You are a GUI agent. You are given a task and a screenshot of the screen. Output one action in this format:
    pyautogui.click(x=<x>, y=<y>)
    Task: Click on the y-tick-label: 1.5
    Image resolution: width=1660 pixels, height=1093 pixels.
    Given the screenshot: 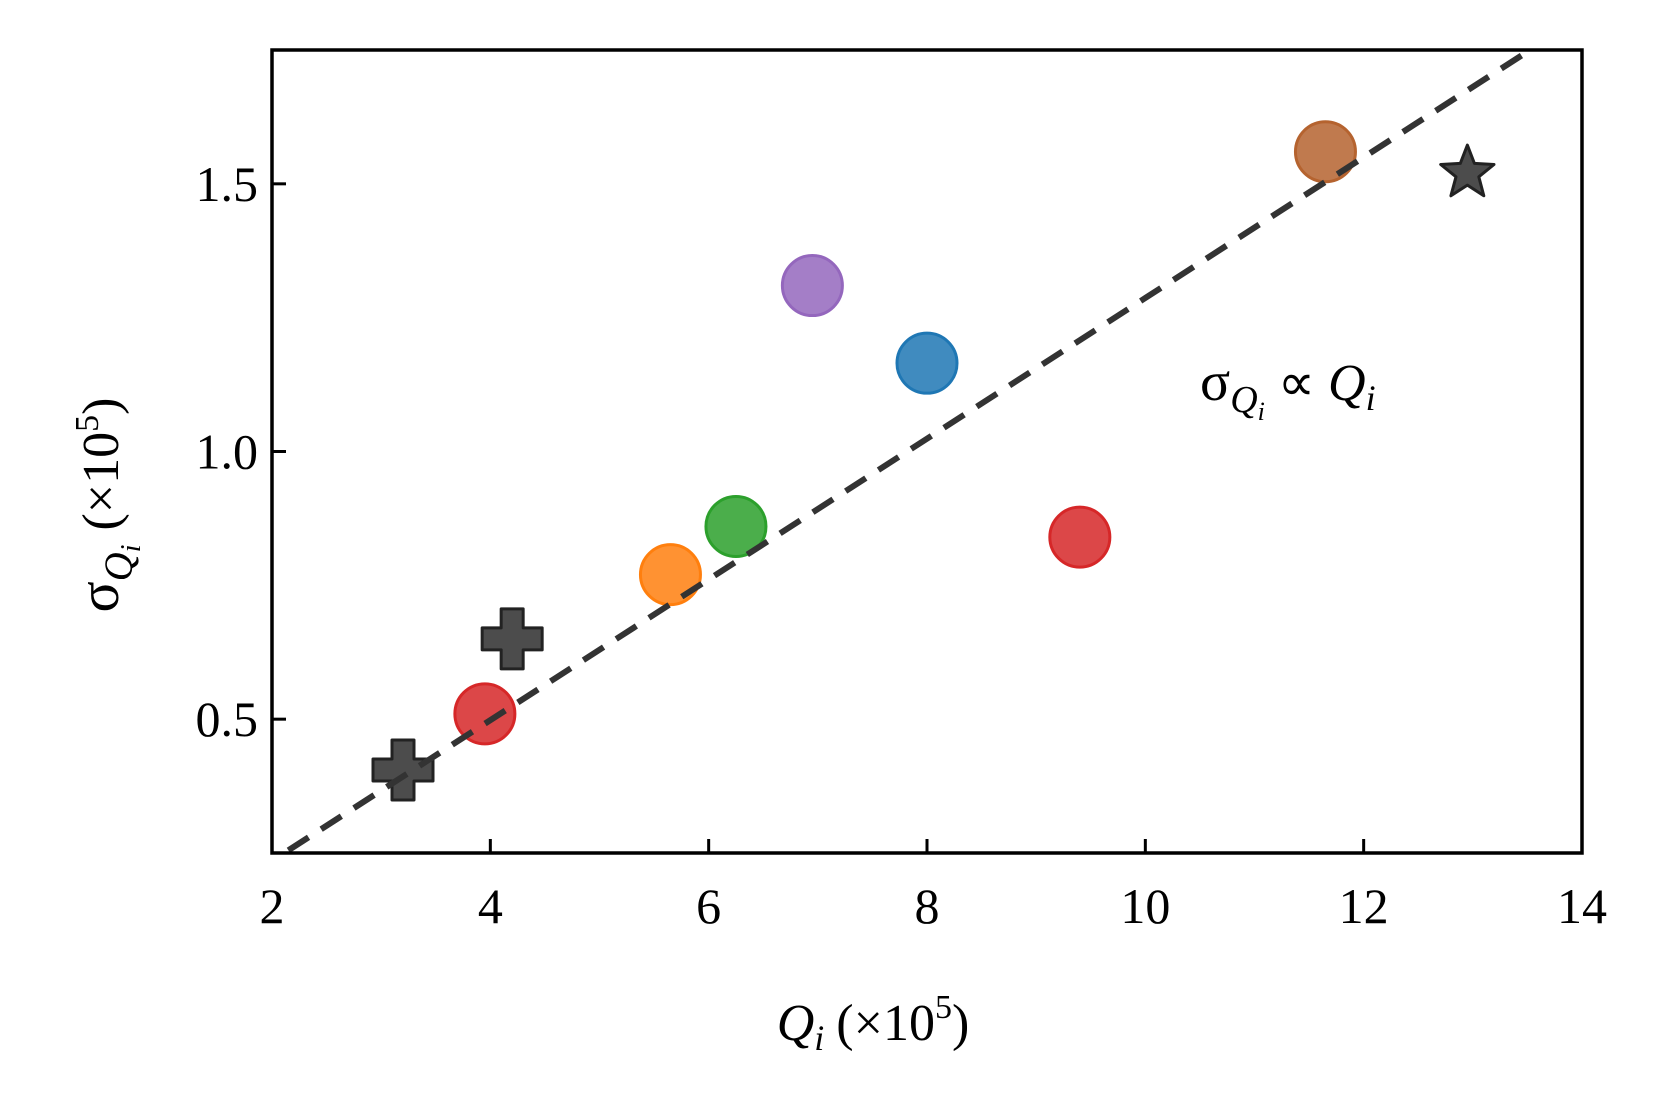 What is the action you would take?
    pyautogui.click(x=227, y=184)
    